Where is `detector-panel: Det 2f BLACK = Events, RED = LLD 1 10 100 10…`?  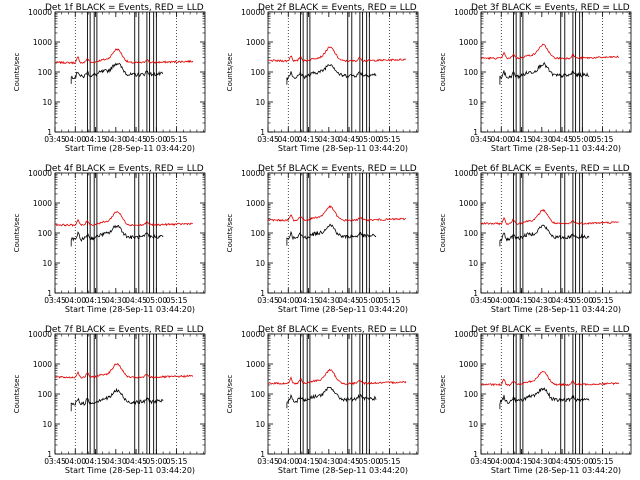 detector-panel: Det 2f BLACK = Events, RED = LLD 1 10 100 10… is located at coordinates (322, 78).